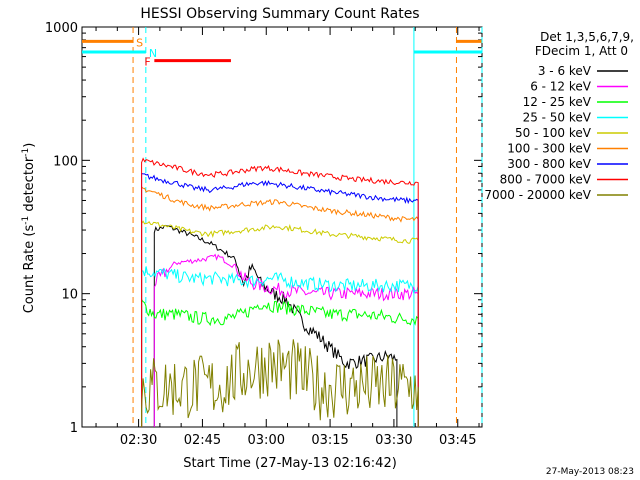 The image size is (640, 480). What do you see at coordinates (557, 118) in the screenshot?
I see `legend-label: 25 - 50 keV` at bounding box center [557, 118].